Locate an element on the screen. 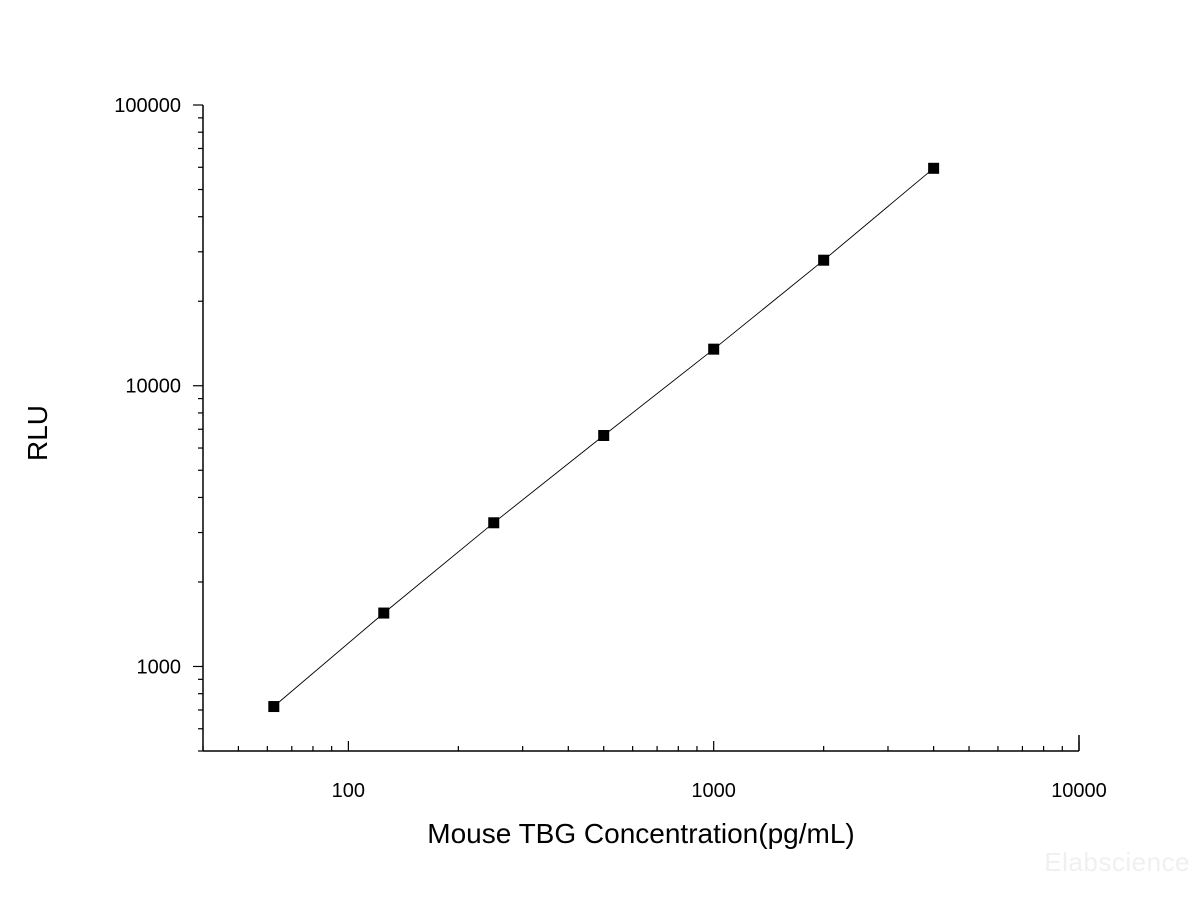  x-tick-label: 1000 is located at coordinates (713, 791).